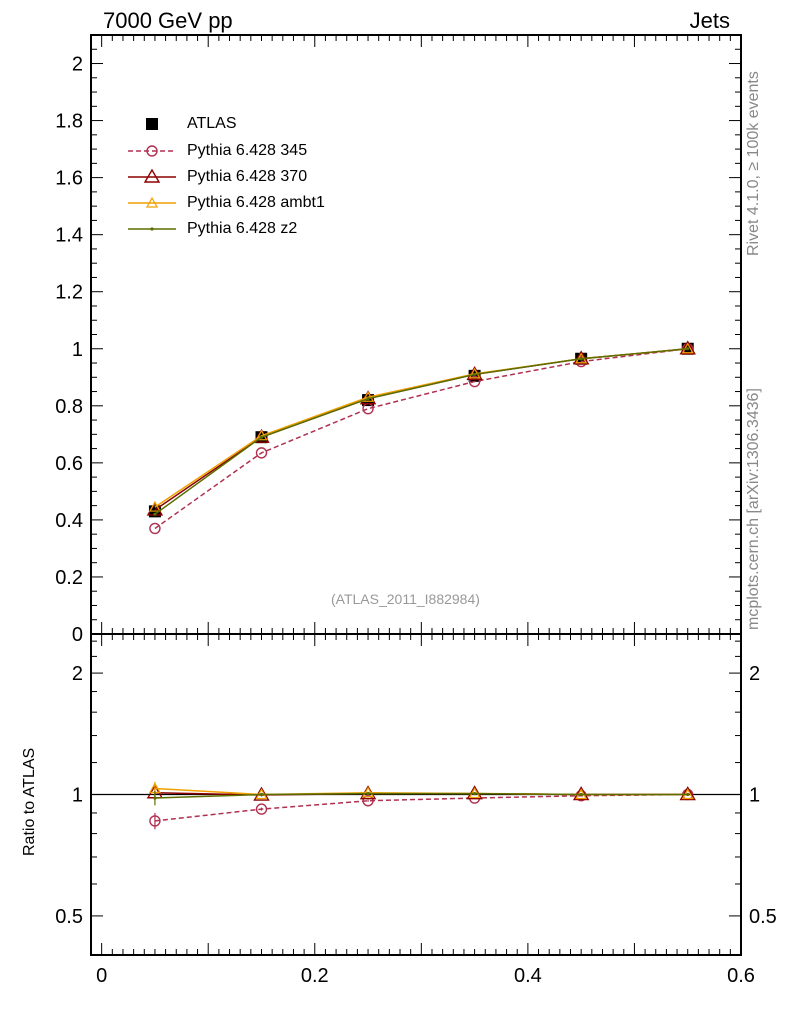  Describe the element at coordinates (753, 509) in the screenshot. I see `source-label: mcplots.cern.ch [arXiv:1306.3436]` at that location.